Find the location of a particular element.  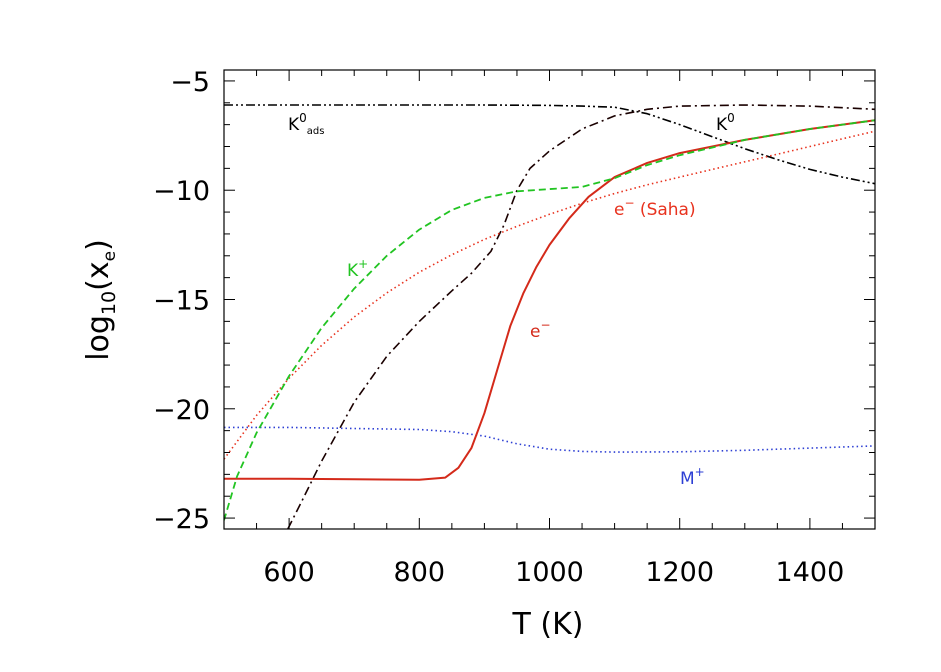

label-m-plus-sup: + is located at coordinates (700, 472).